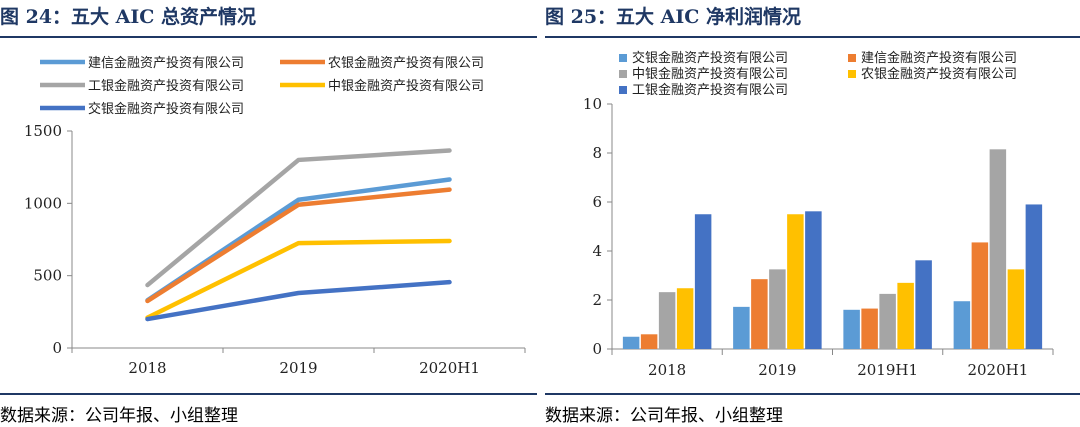 This screenshot has height=427, width=1080. I want to click on y-tick-label: 4, so click(597, 251).